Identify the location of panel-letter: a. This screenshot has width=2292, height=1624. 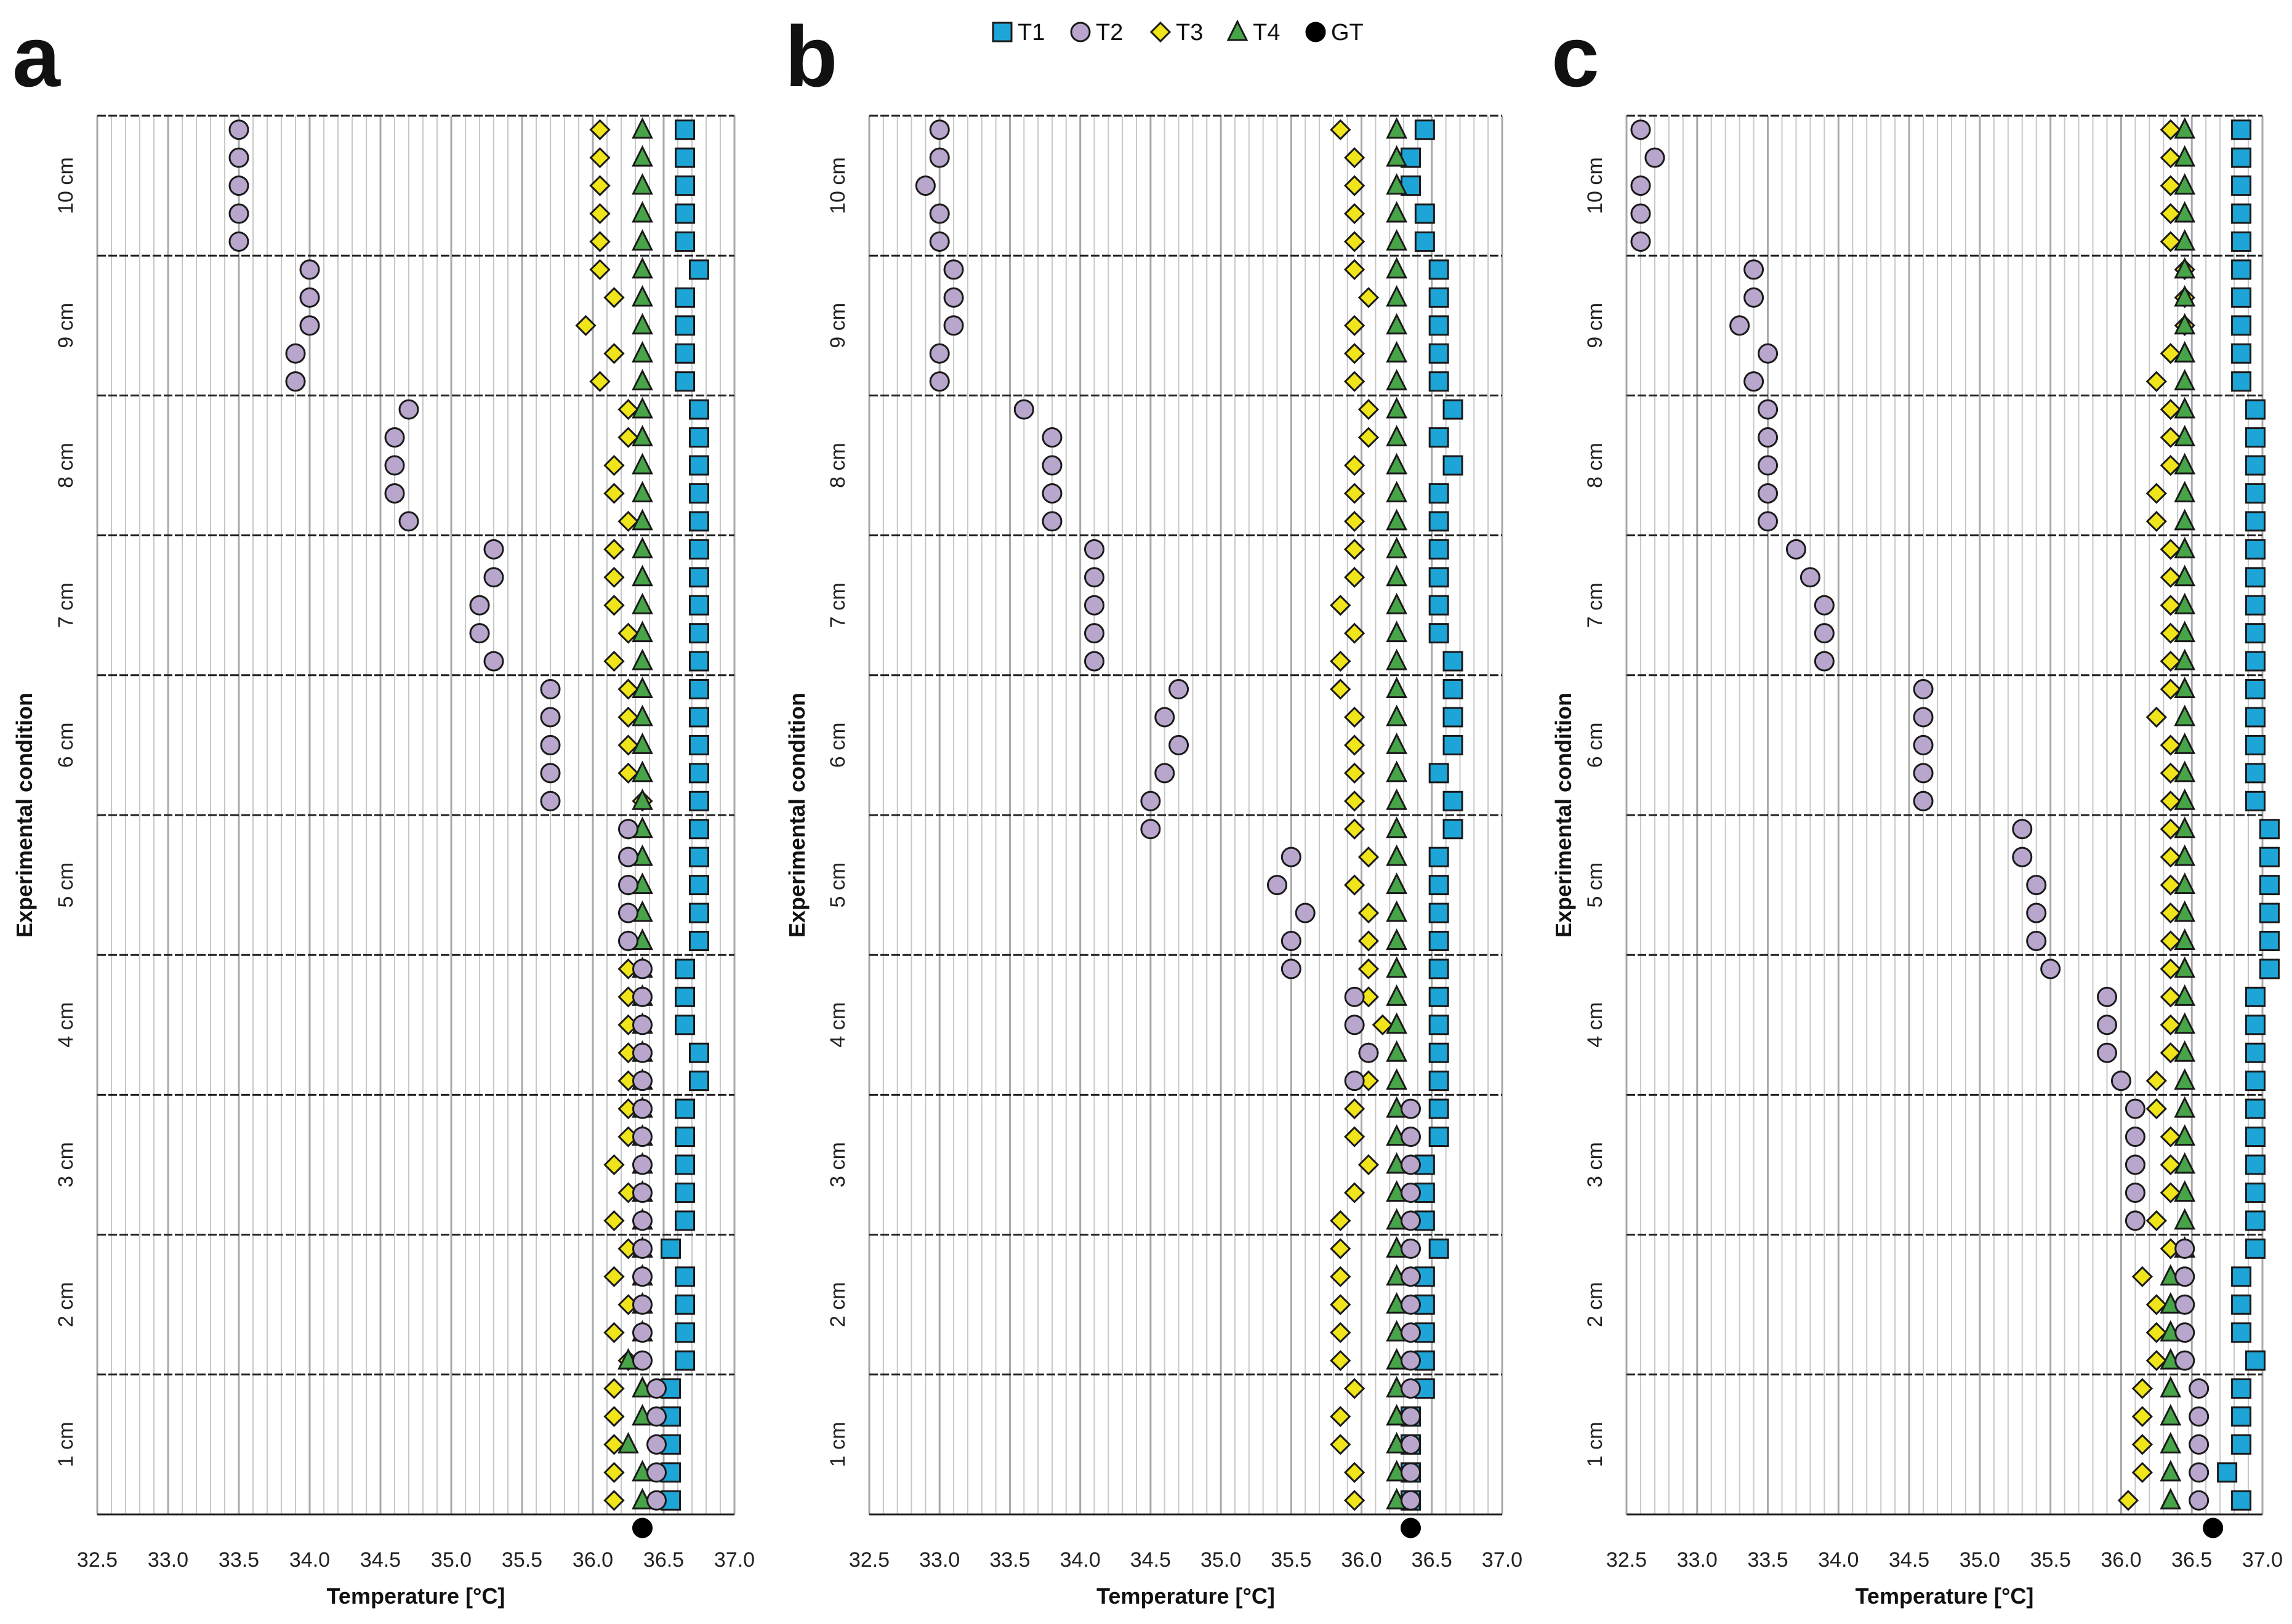
(36, 56).